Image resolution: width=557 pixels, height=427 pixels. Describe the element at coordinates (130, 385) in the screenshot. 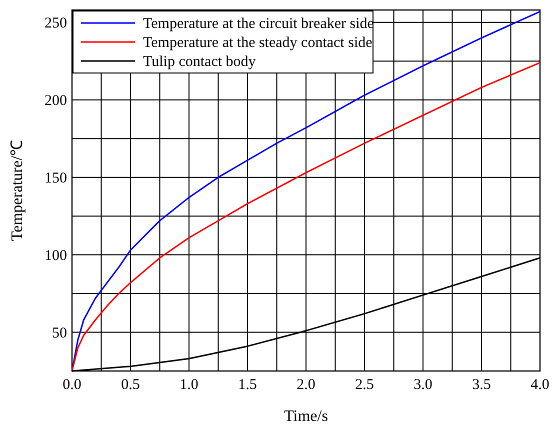

I see `x-tick-label: 0.5` at that location.